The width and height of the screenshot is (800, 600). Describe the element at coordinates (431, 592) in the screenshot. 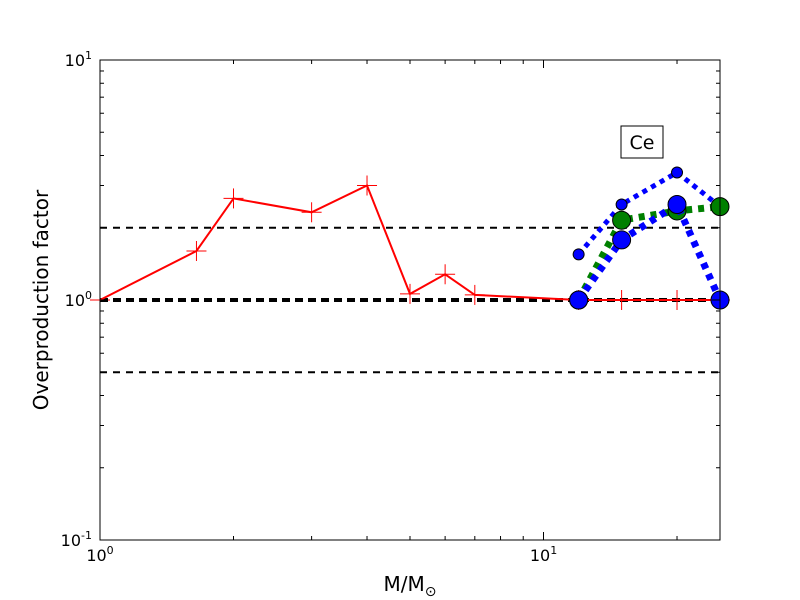

I see `x-axis-label-subscript: ⊙` at that location.